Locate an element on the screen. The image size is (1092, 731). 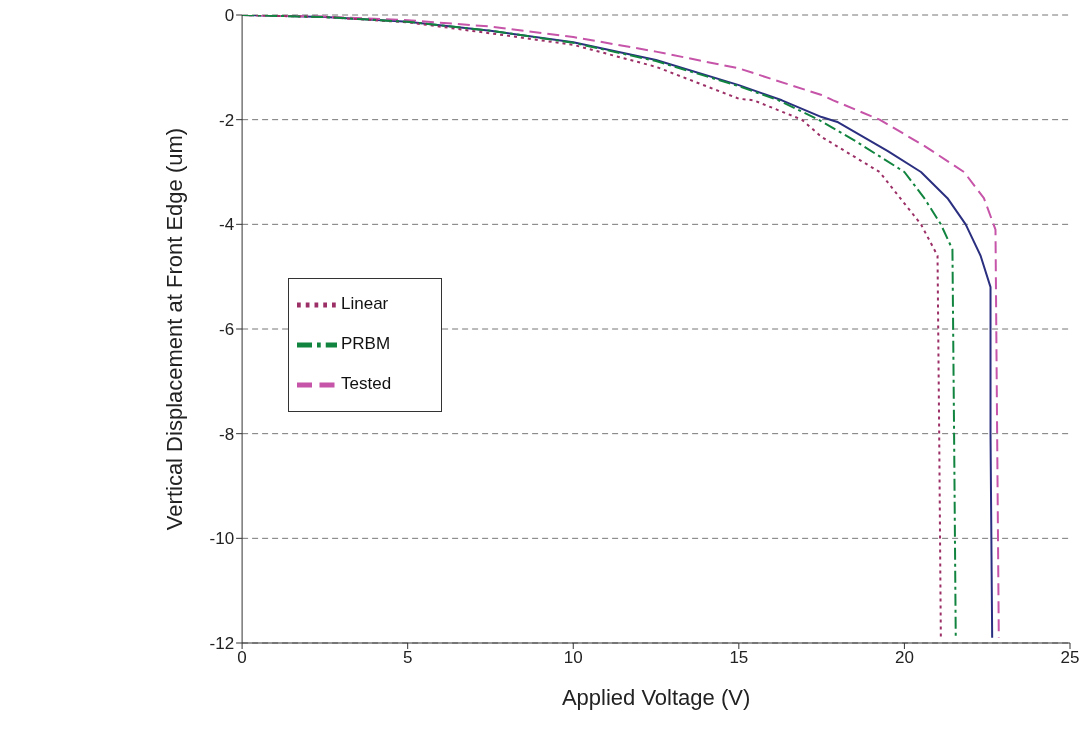
y-tick-label: 0 is located at coordinates (229, 16).